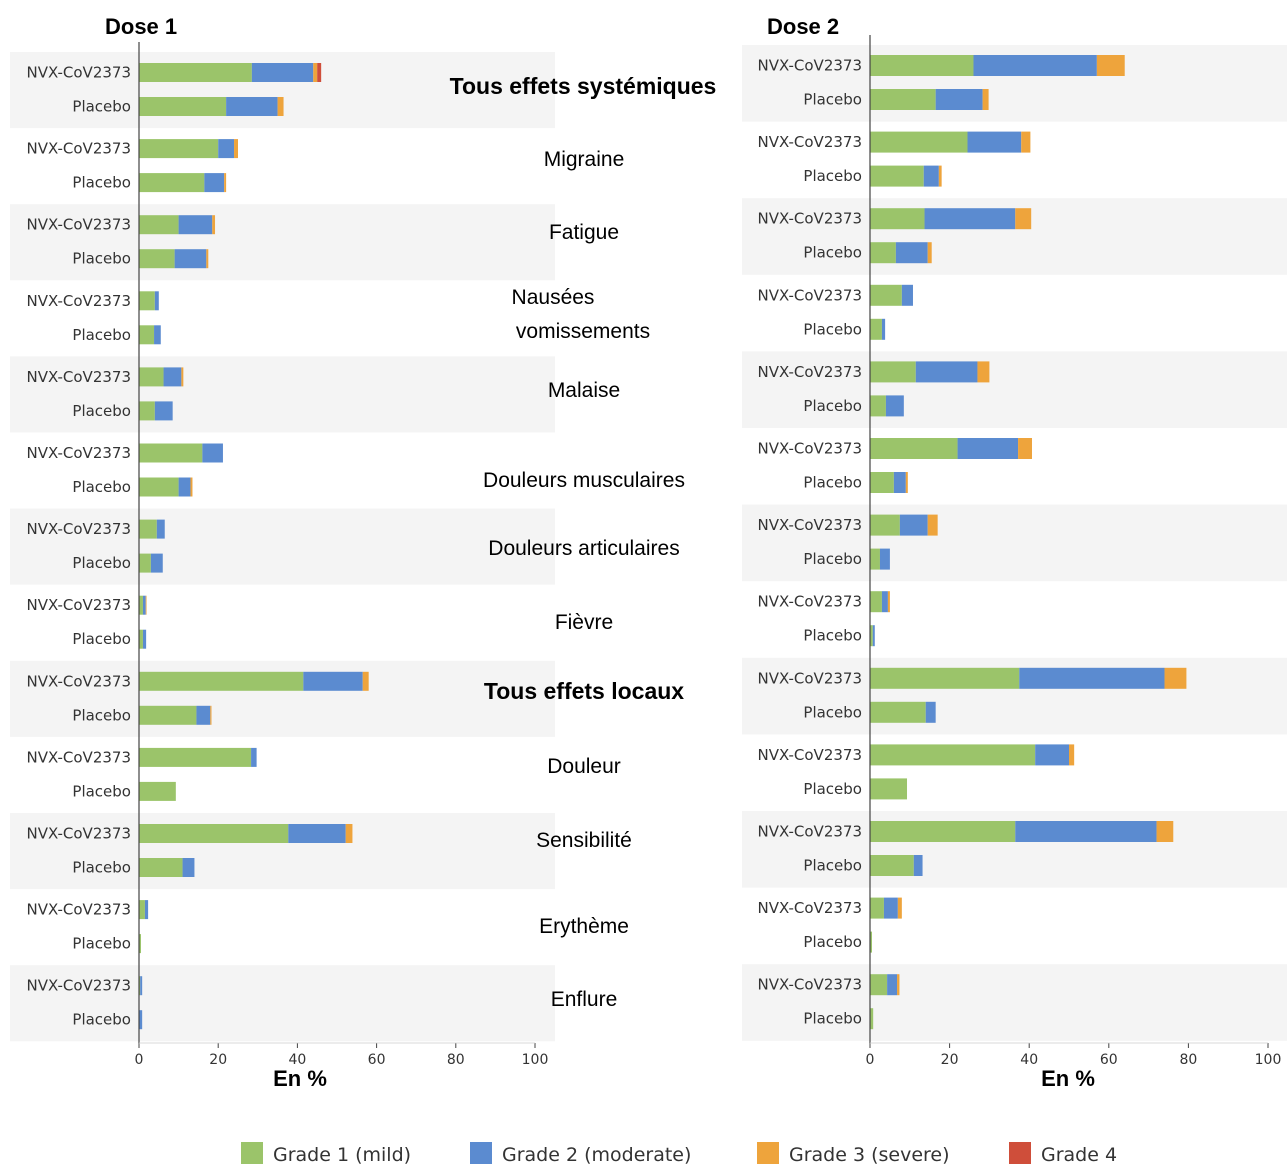 This screenshot has width=1287, height=1176. Describe the element at coordinates (583, 331) in the screenshot. I see `effect-label: vomissements` at that location.